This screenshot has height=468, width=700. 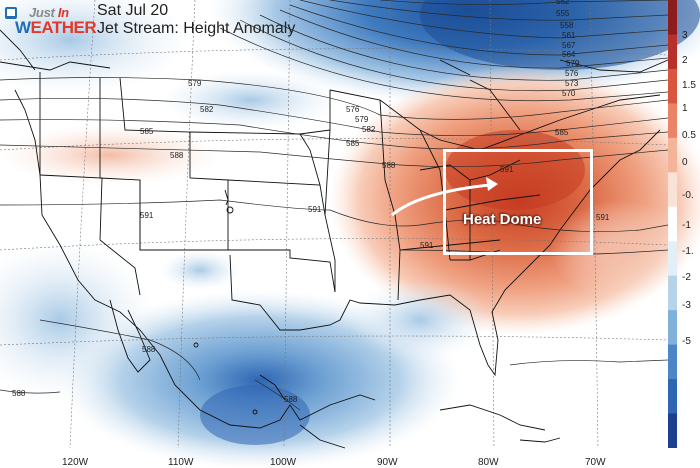 What do you see at coordinates (49, 12) in the screenshot?
I see `logo-line-1: Just In` at bounding box center [49, 12].